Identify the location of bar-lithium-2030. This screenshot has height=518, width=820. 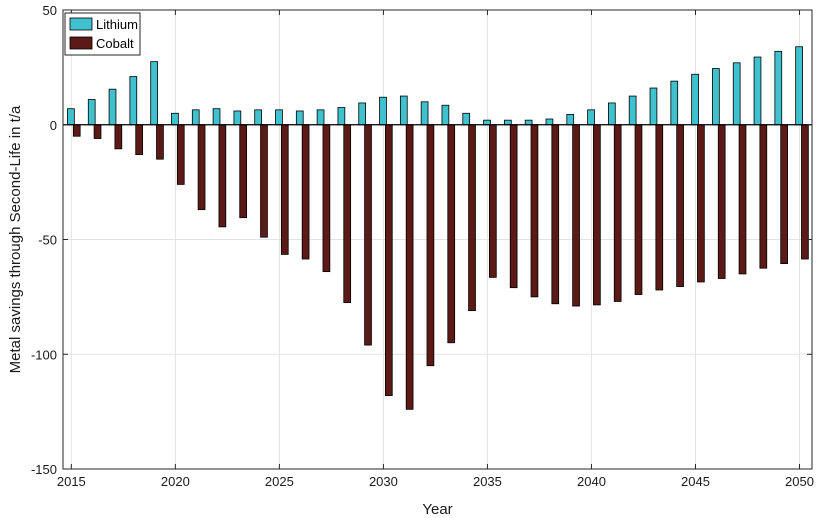
(383, 111).